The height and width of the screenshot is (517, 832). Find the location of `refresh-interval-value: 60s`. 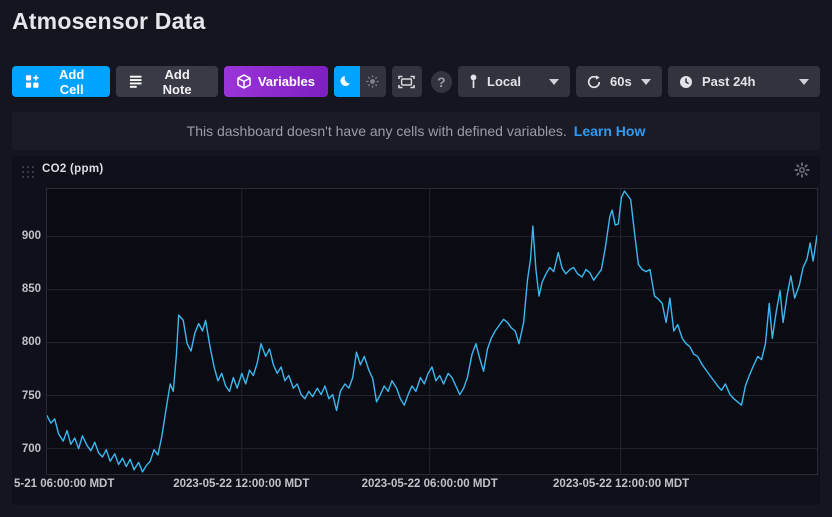

refresh-interval-value: 60s is located at coordinates (621, 81).